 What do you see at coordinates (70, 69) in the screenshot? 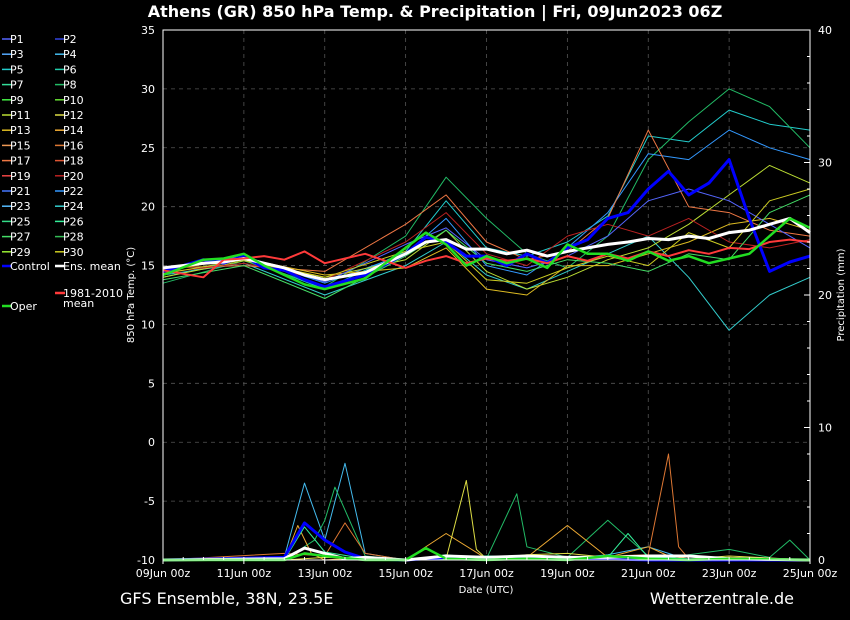
I see `legend-label: P6` at bounding box center [70, 69].